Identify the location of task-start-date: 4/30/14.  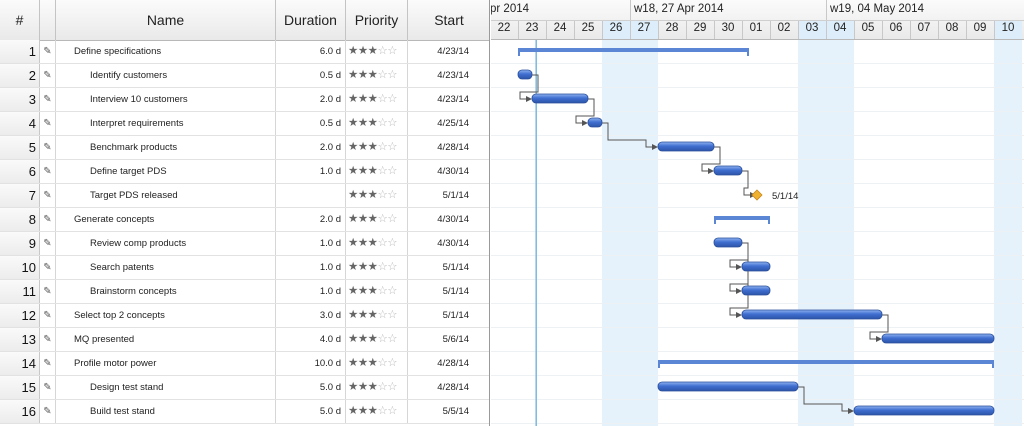
(453, 243).